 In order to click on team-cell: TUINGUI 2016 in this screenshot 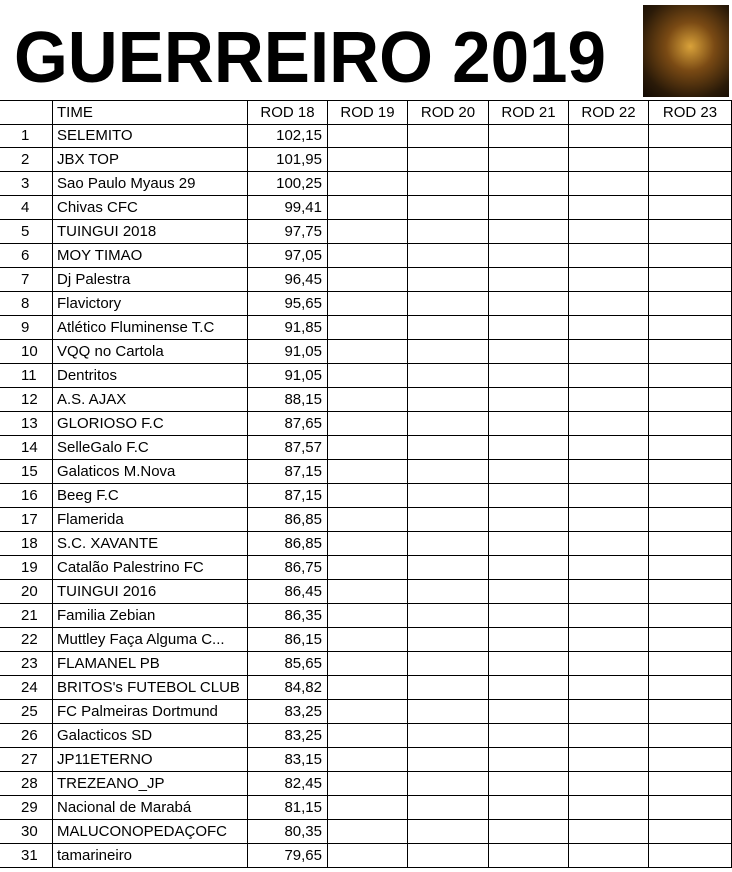, I will do `click(150, 592)`.